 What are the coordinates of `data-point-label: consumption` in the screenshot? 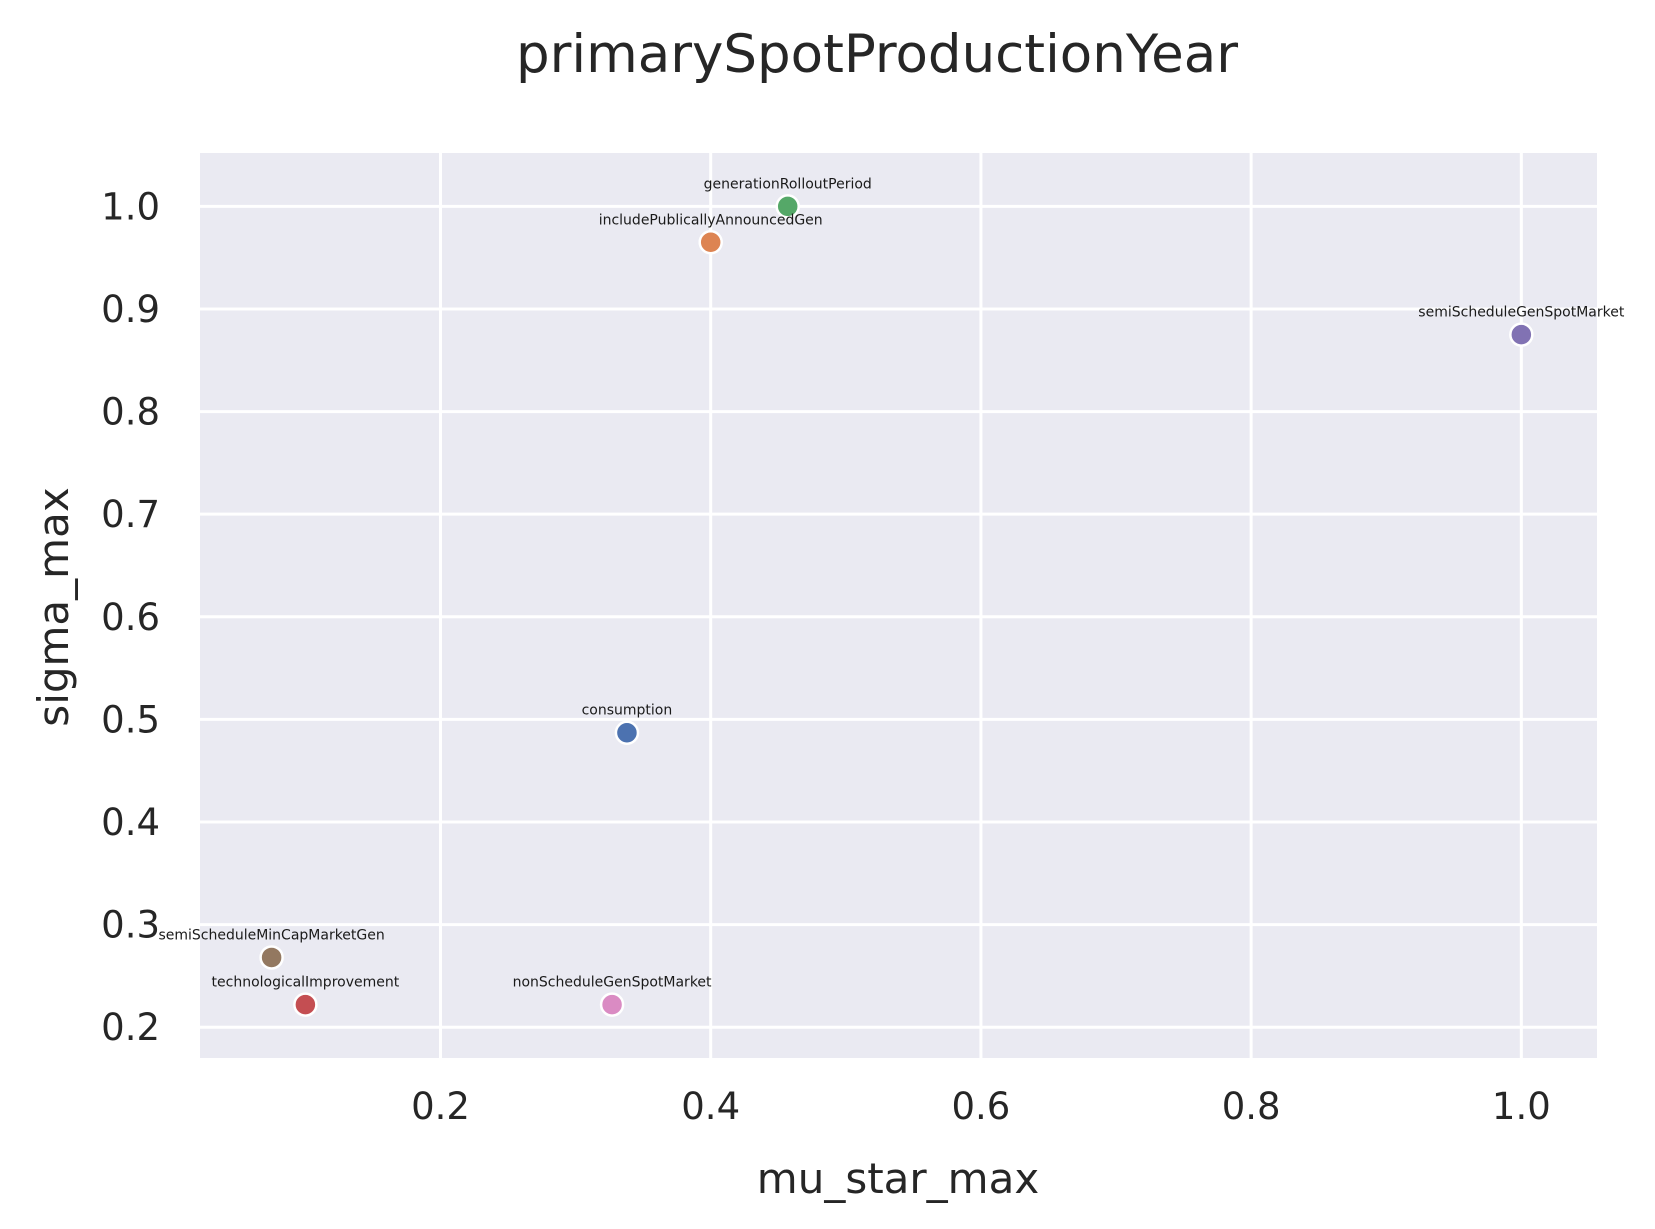 It's located at (627, 711).